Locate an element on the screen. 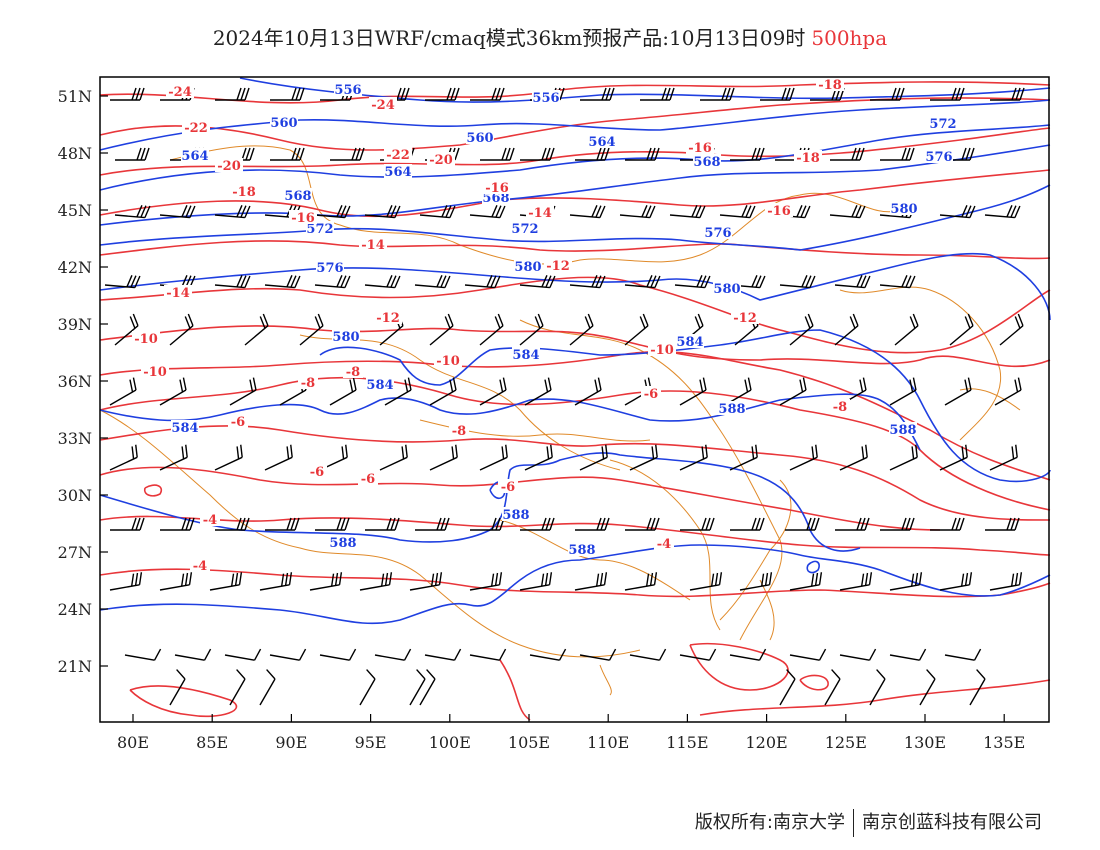  company-text: 南京创蓝科技有限公司 is located at coordinates (952, 822).